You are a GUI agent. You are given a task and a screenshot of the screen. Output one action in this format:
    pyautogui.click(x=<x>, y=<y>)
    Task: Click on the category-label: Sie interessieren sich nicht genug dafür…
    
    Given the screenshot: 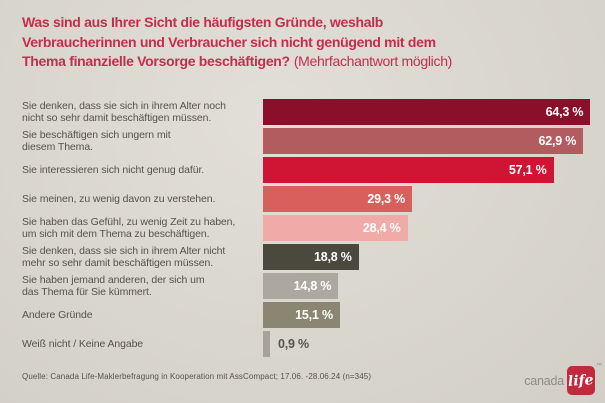 What is the action you would take?
    pyautogui.click(x=113, y=170)
    